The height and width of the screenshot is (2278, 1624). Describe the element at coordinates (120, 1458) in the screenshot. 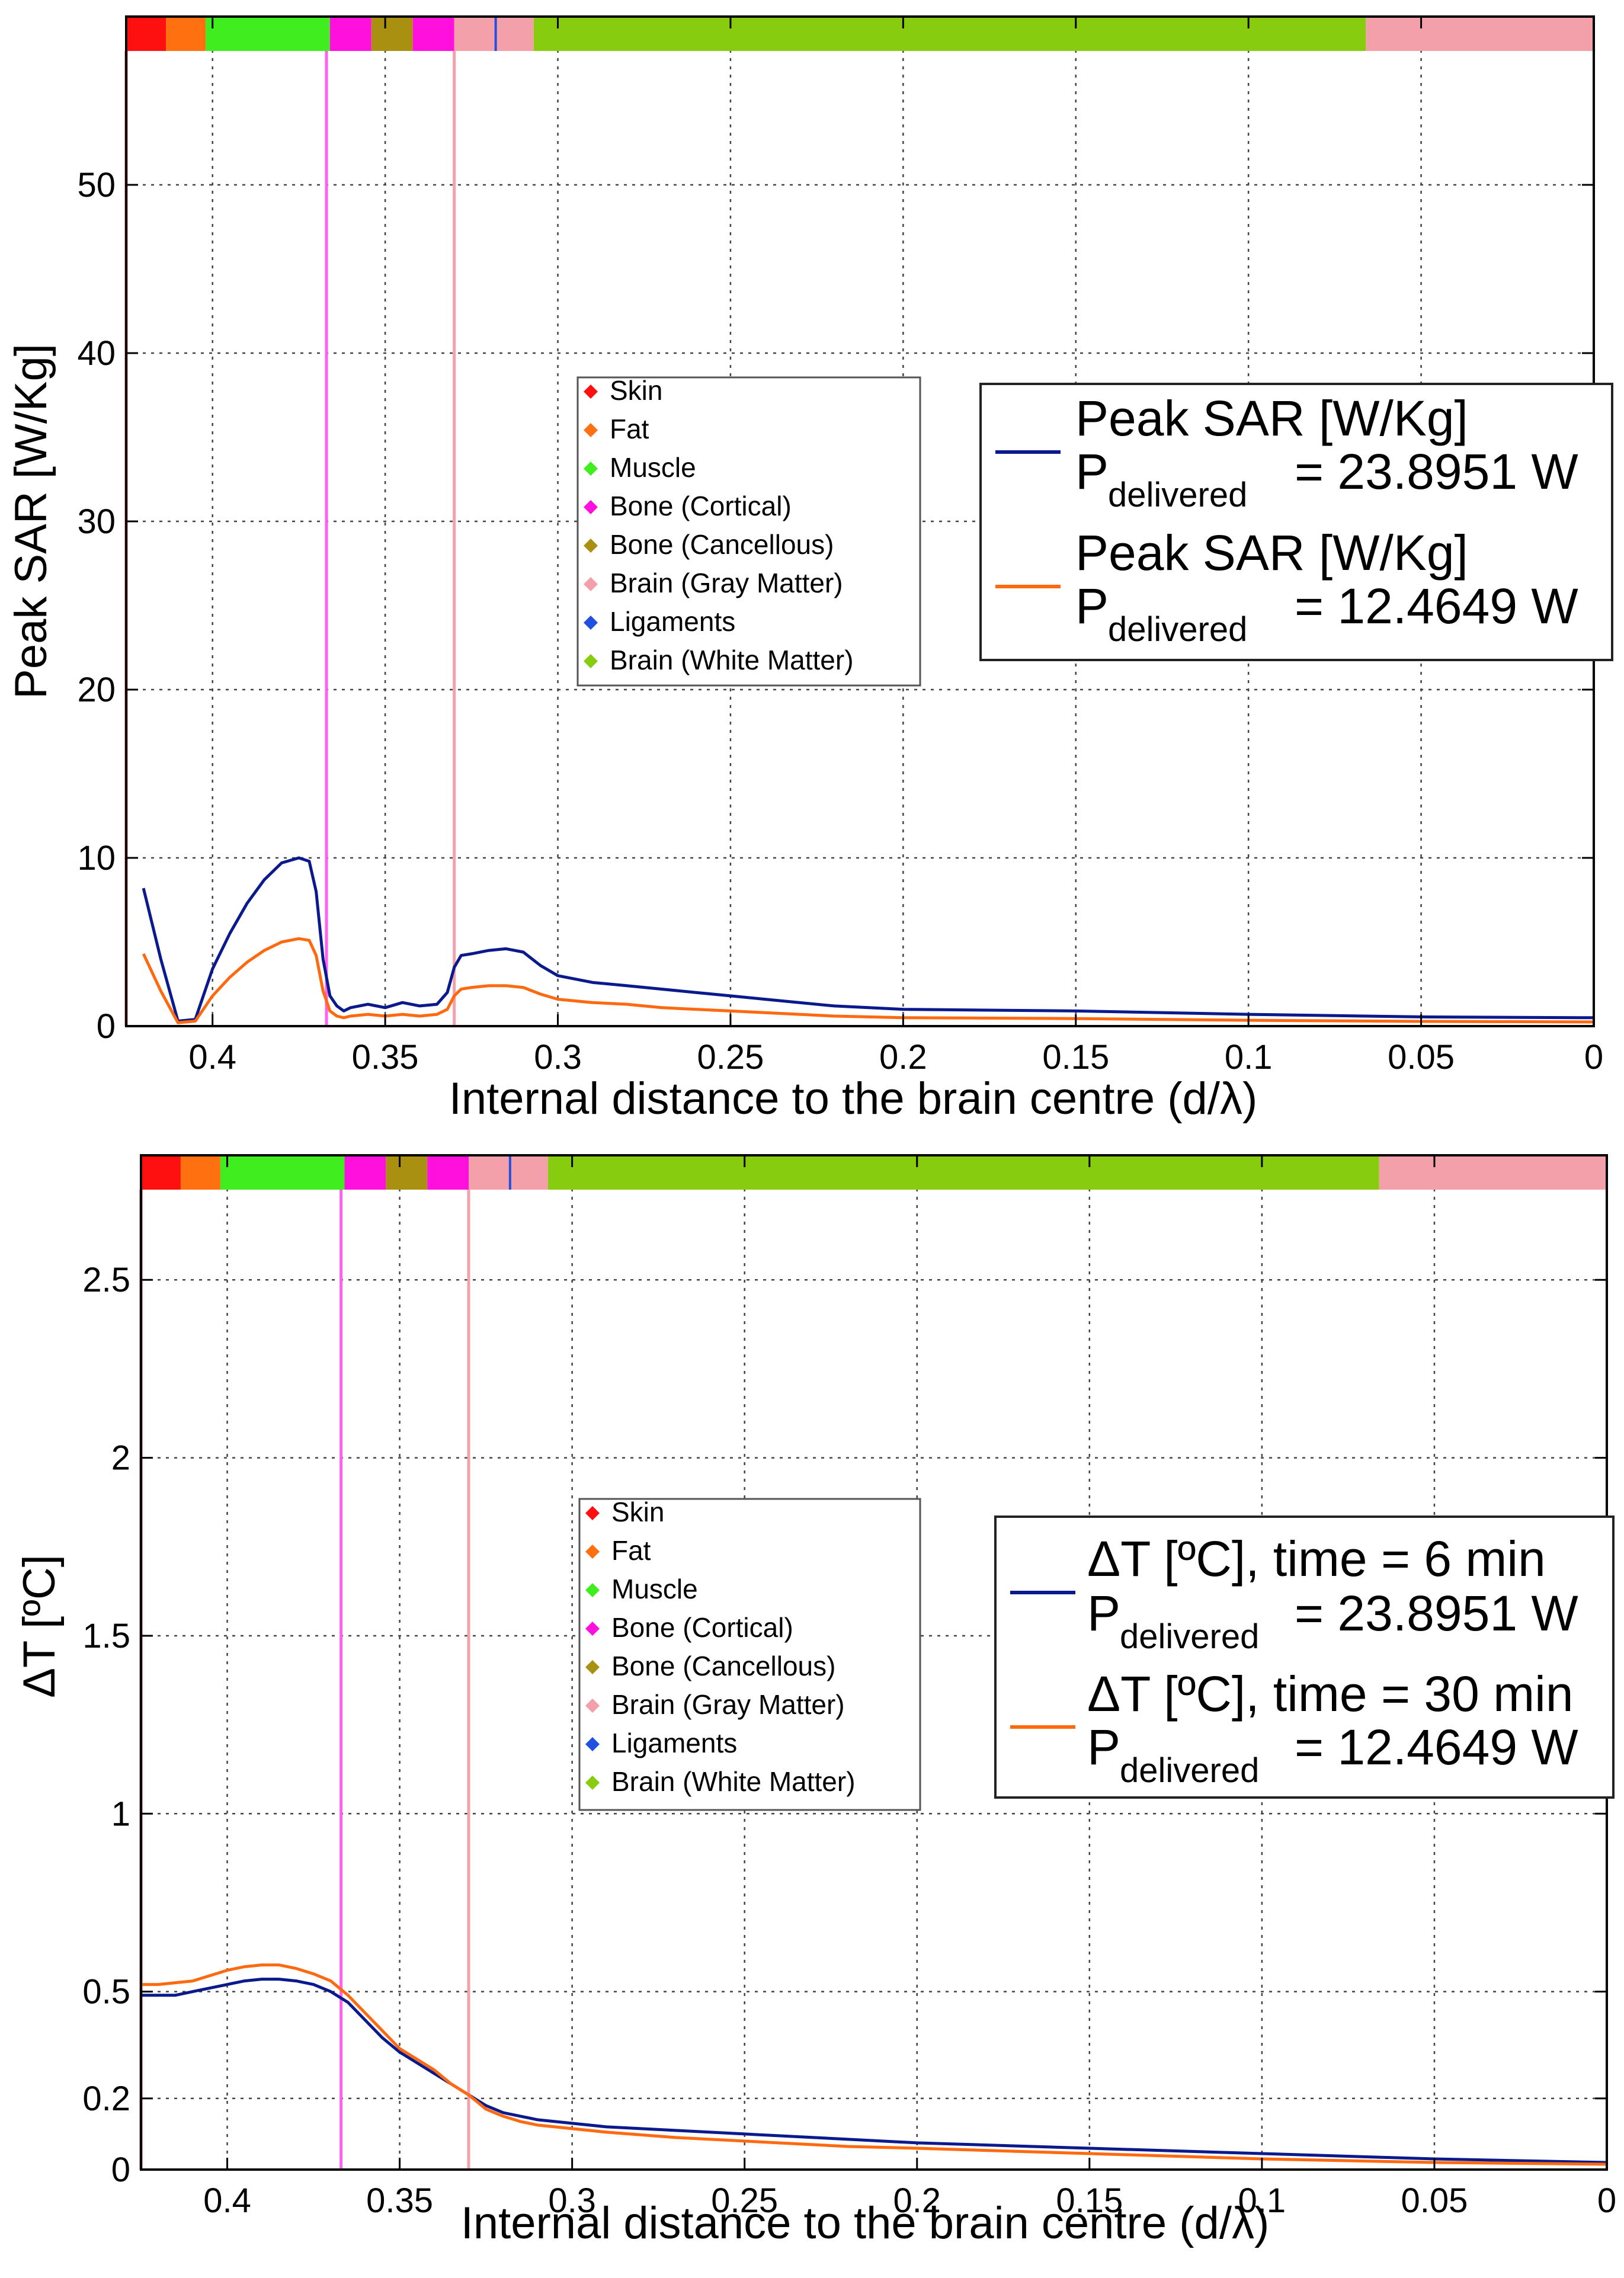

I see `y-tick-label: 2` at that location.